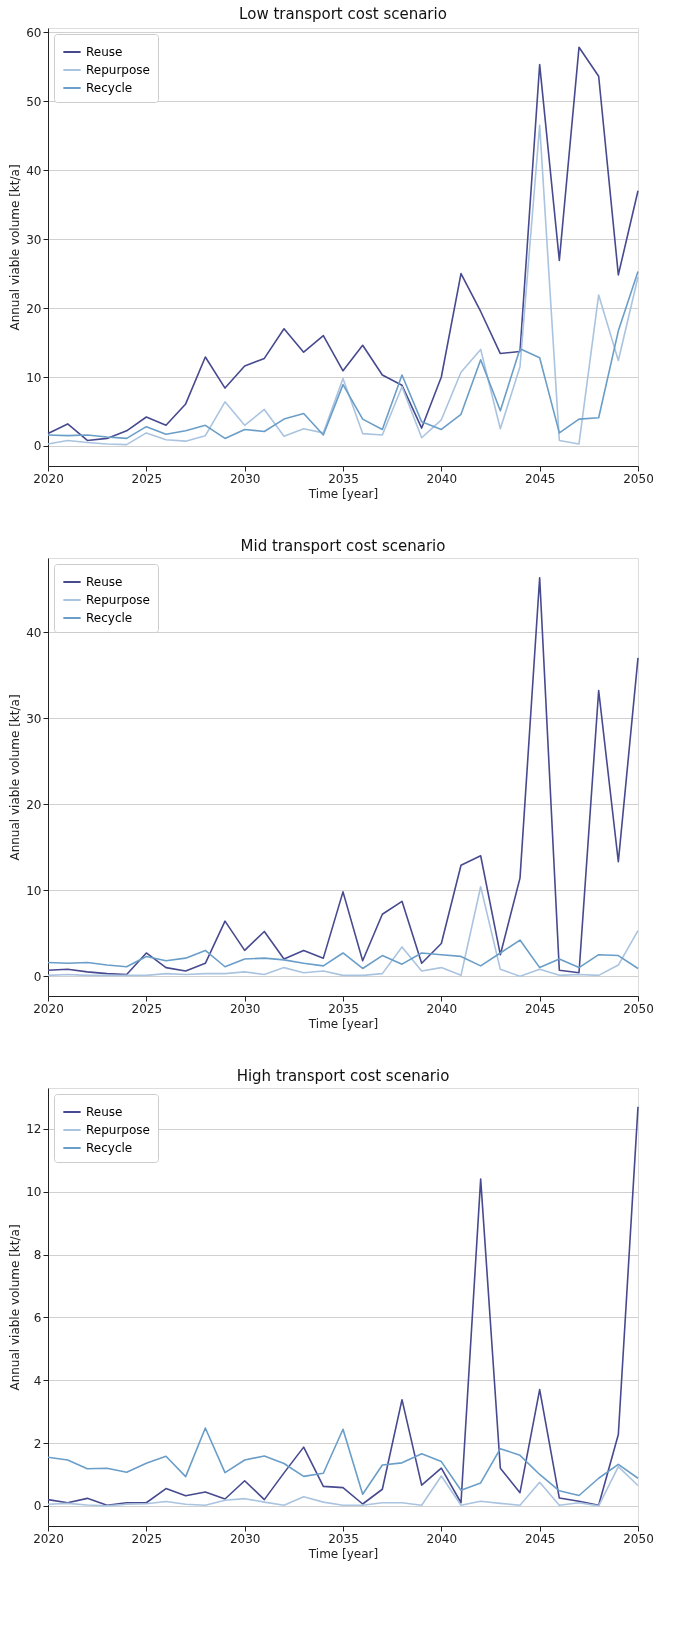  What do you see at coordinates (34, 32) in the screenshot?
I see `y-tick-label: 60` at bounding box center [34, 32].